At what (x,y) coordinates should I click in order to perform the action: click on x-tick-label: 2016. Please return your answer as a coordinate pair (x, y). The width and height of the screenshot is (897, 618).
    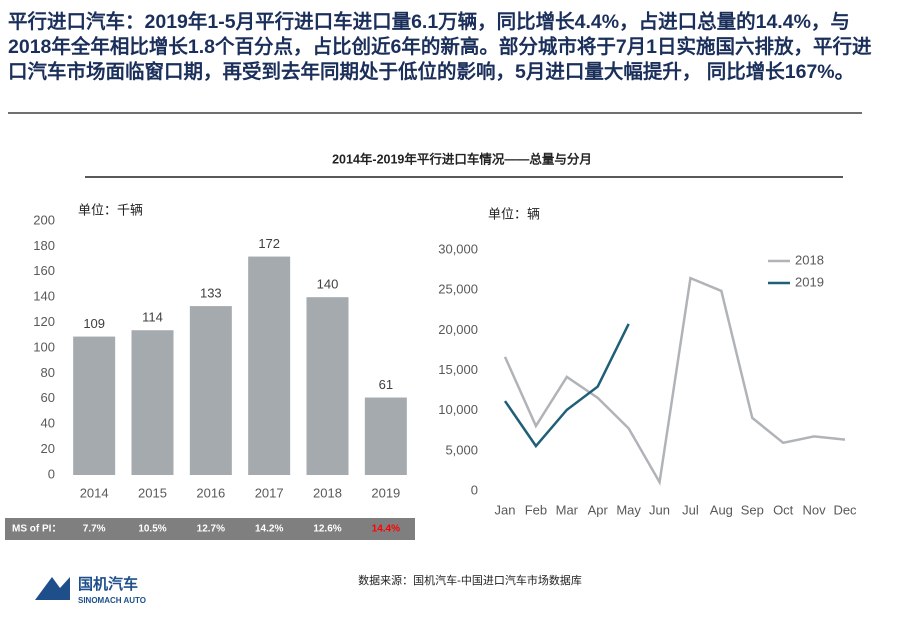
    Looking at the image, I should click on (210, 492).